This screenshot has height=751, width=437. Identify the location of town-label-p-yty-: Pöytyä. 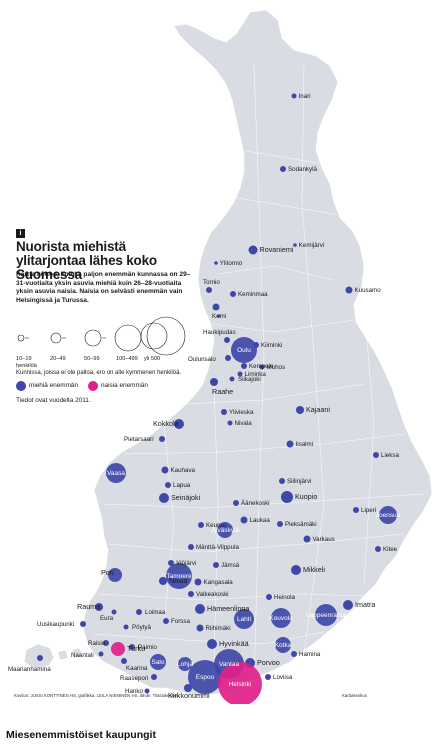
(141, 627).